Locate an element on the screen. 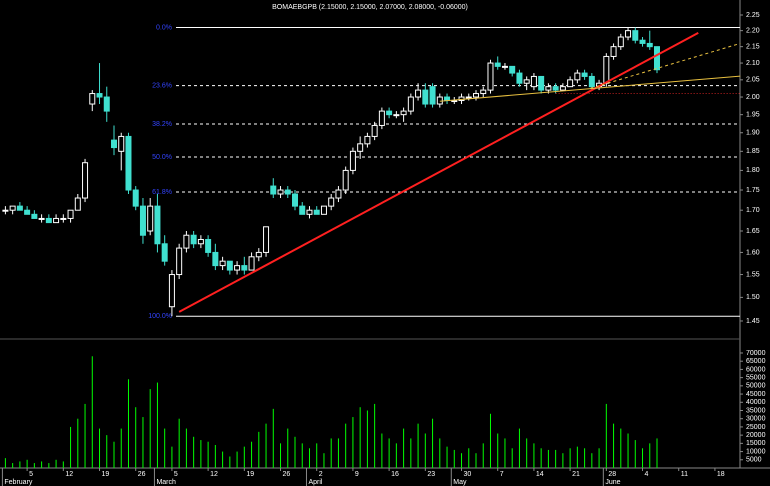  volume-tick-label: 15000 is located at coordinates (756, 443).